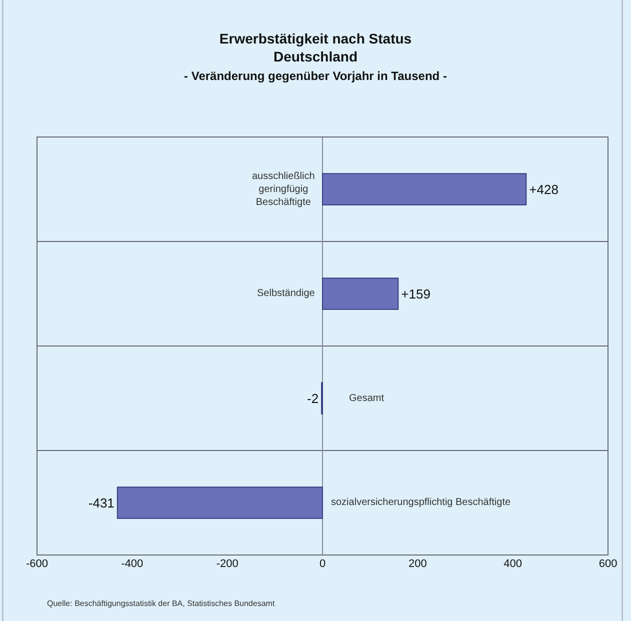 Image resolution: width=631 pixels, height=621 pixels. I want to click on data-label: -431, so click(101, 502).